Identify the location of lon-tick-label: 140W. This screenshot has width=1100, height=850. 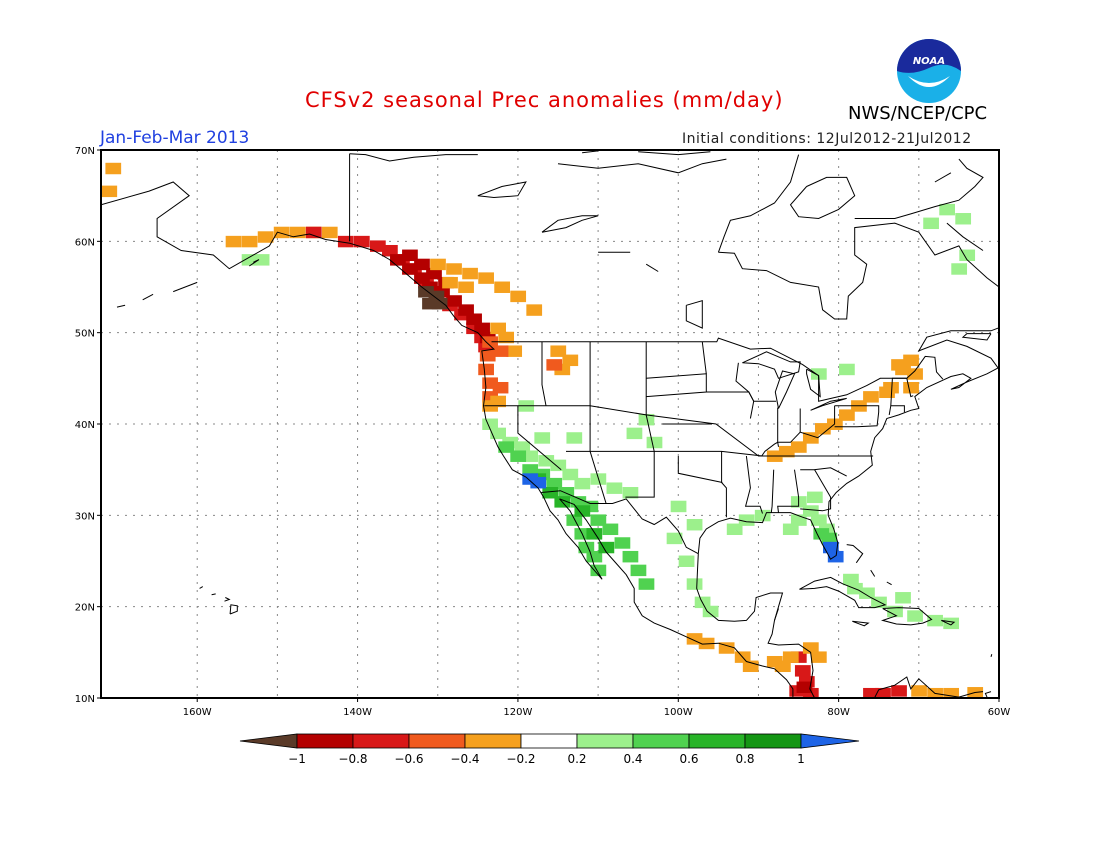
(357, 712).